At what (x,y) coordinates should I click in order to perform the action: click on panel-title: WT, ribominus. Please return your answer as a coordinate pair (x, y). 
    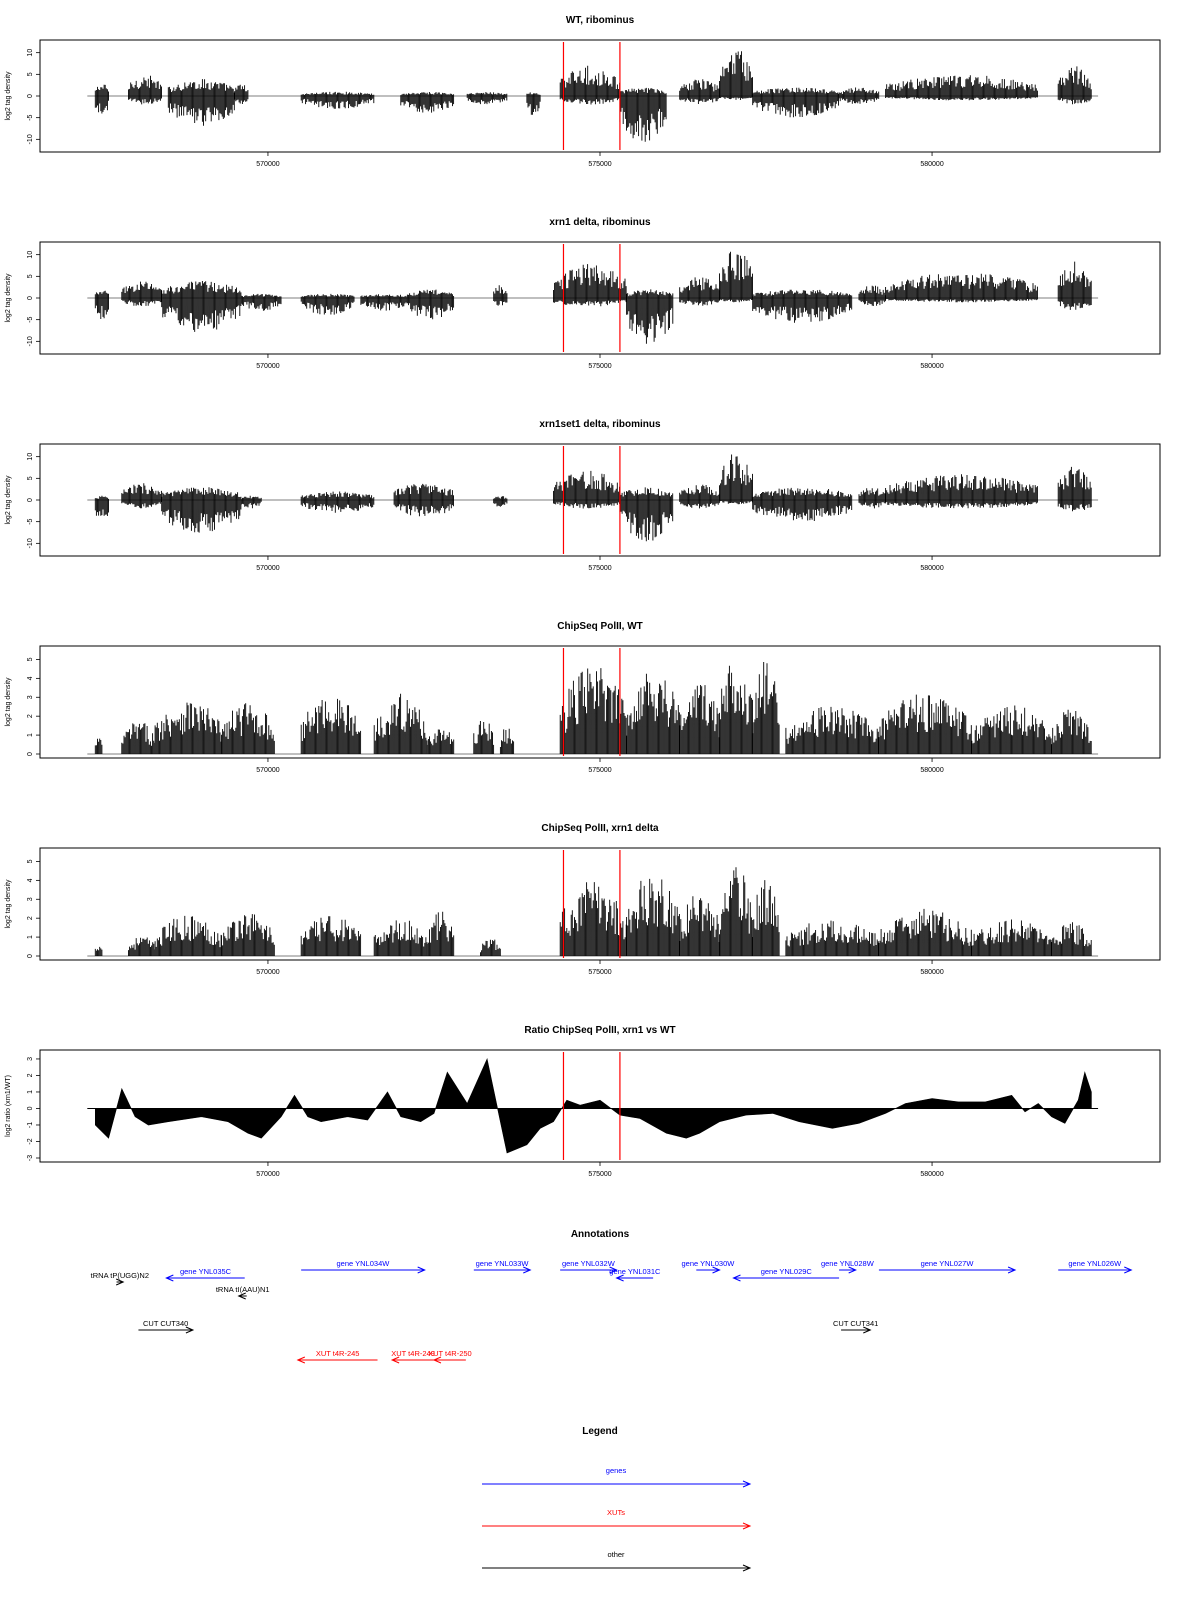
    Looking at the image, I should click on (600, 20).